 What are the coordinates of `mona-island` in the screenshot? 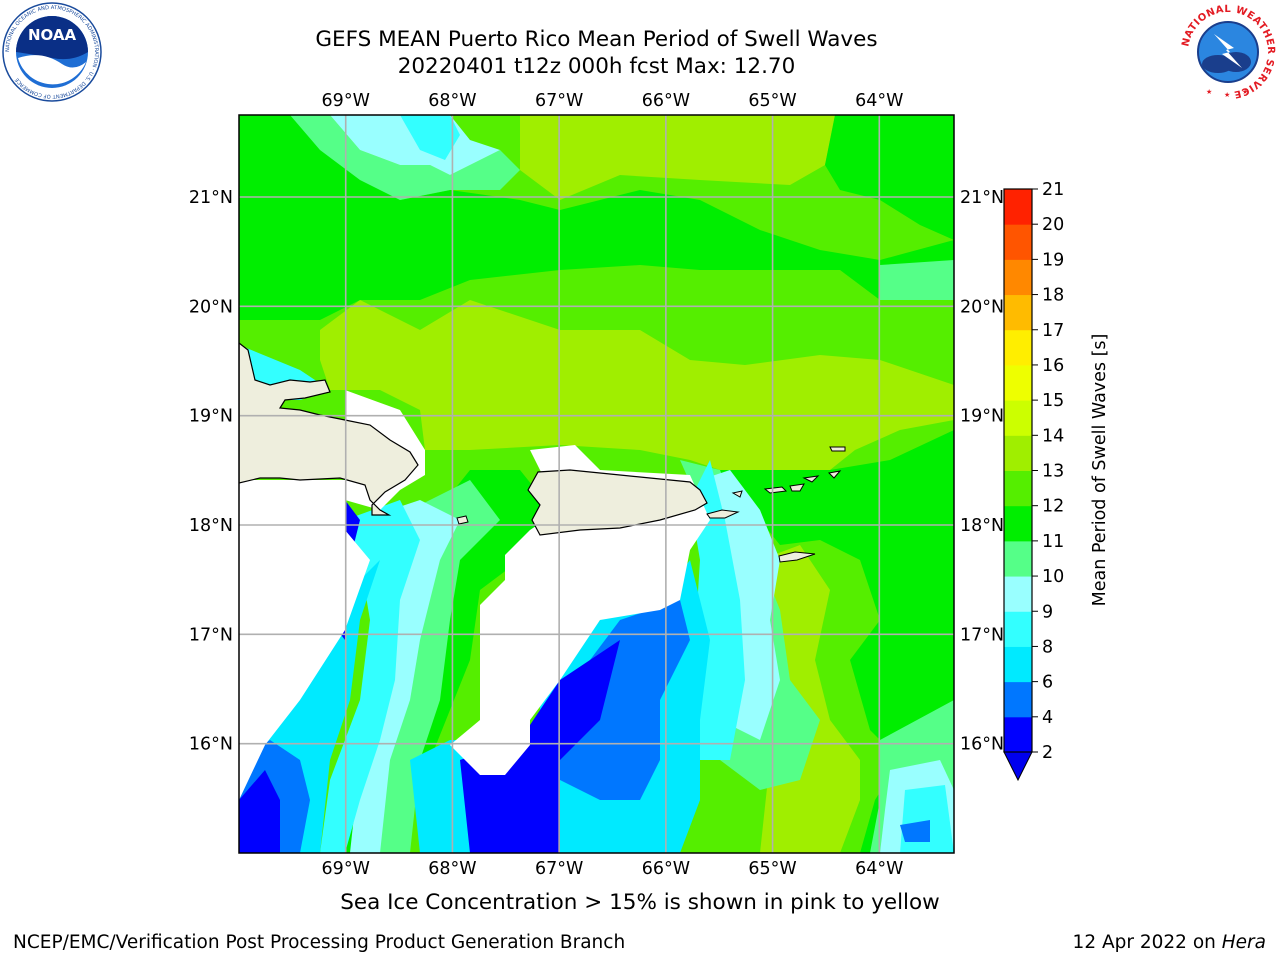 It's located at (462, 520).